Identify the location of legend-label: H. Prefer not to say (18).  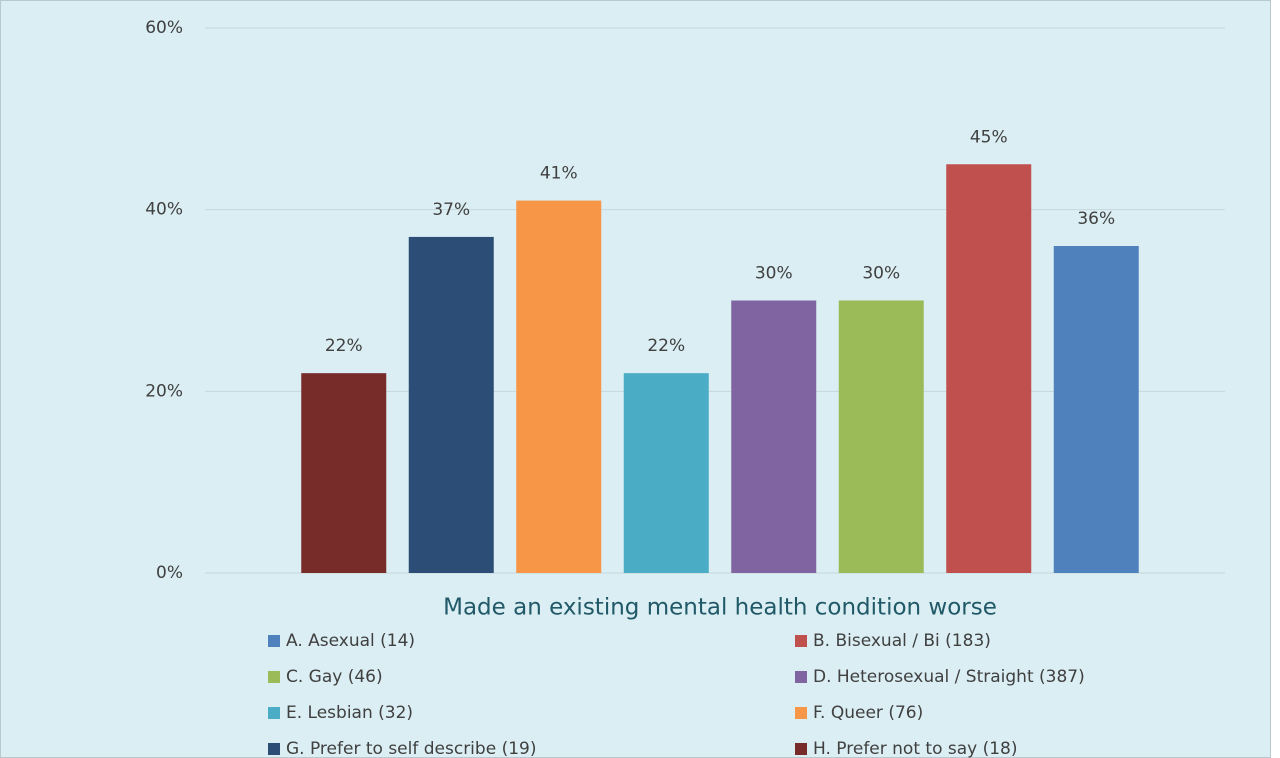
(915, 748).